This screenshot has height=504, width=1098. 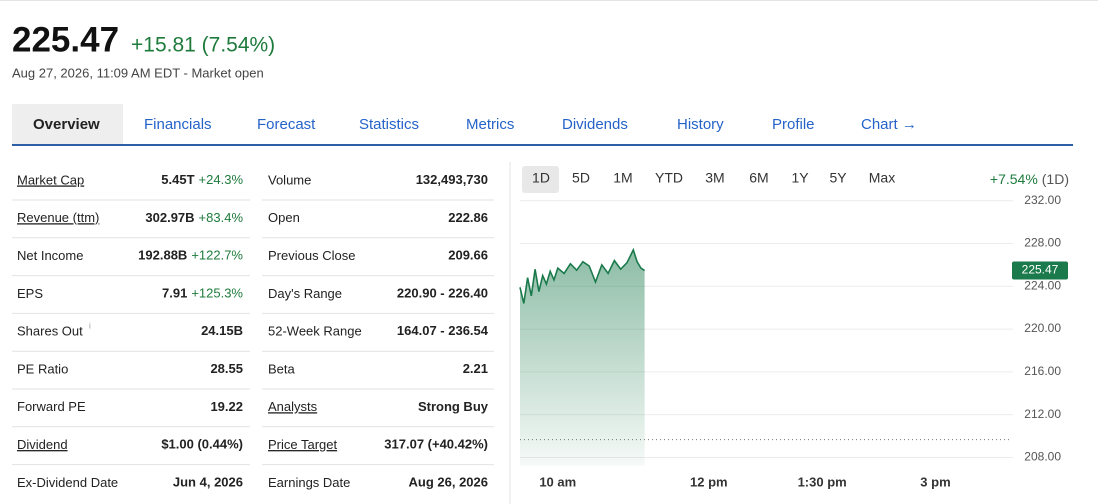 I want to click on timestamp: Aug 27, 2026, 11:09 AM EDT - Market open, so click(x=138, y=72).